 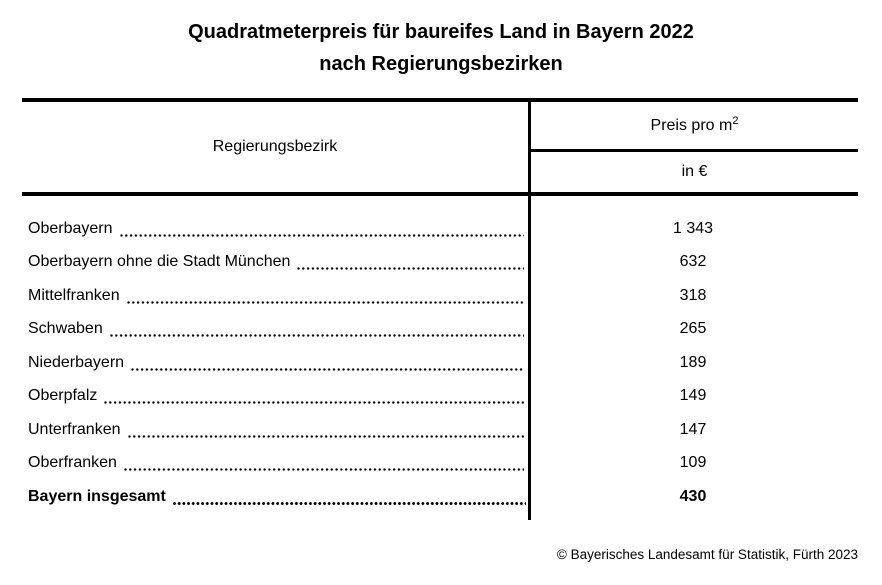 I want to click on row-value: 149, so click(x=693, y=396).